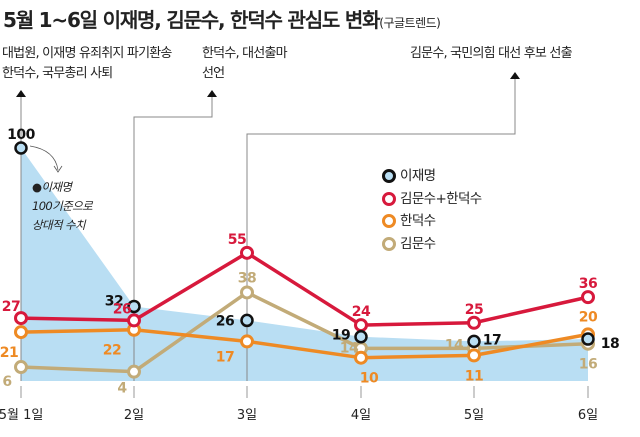 Image resolution: width=640 pixels, height=437 pixels. Describe the element at coordinates (11, 307) in the screenshot. I see `data-label: 27` at that location.